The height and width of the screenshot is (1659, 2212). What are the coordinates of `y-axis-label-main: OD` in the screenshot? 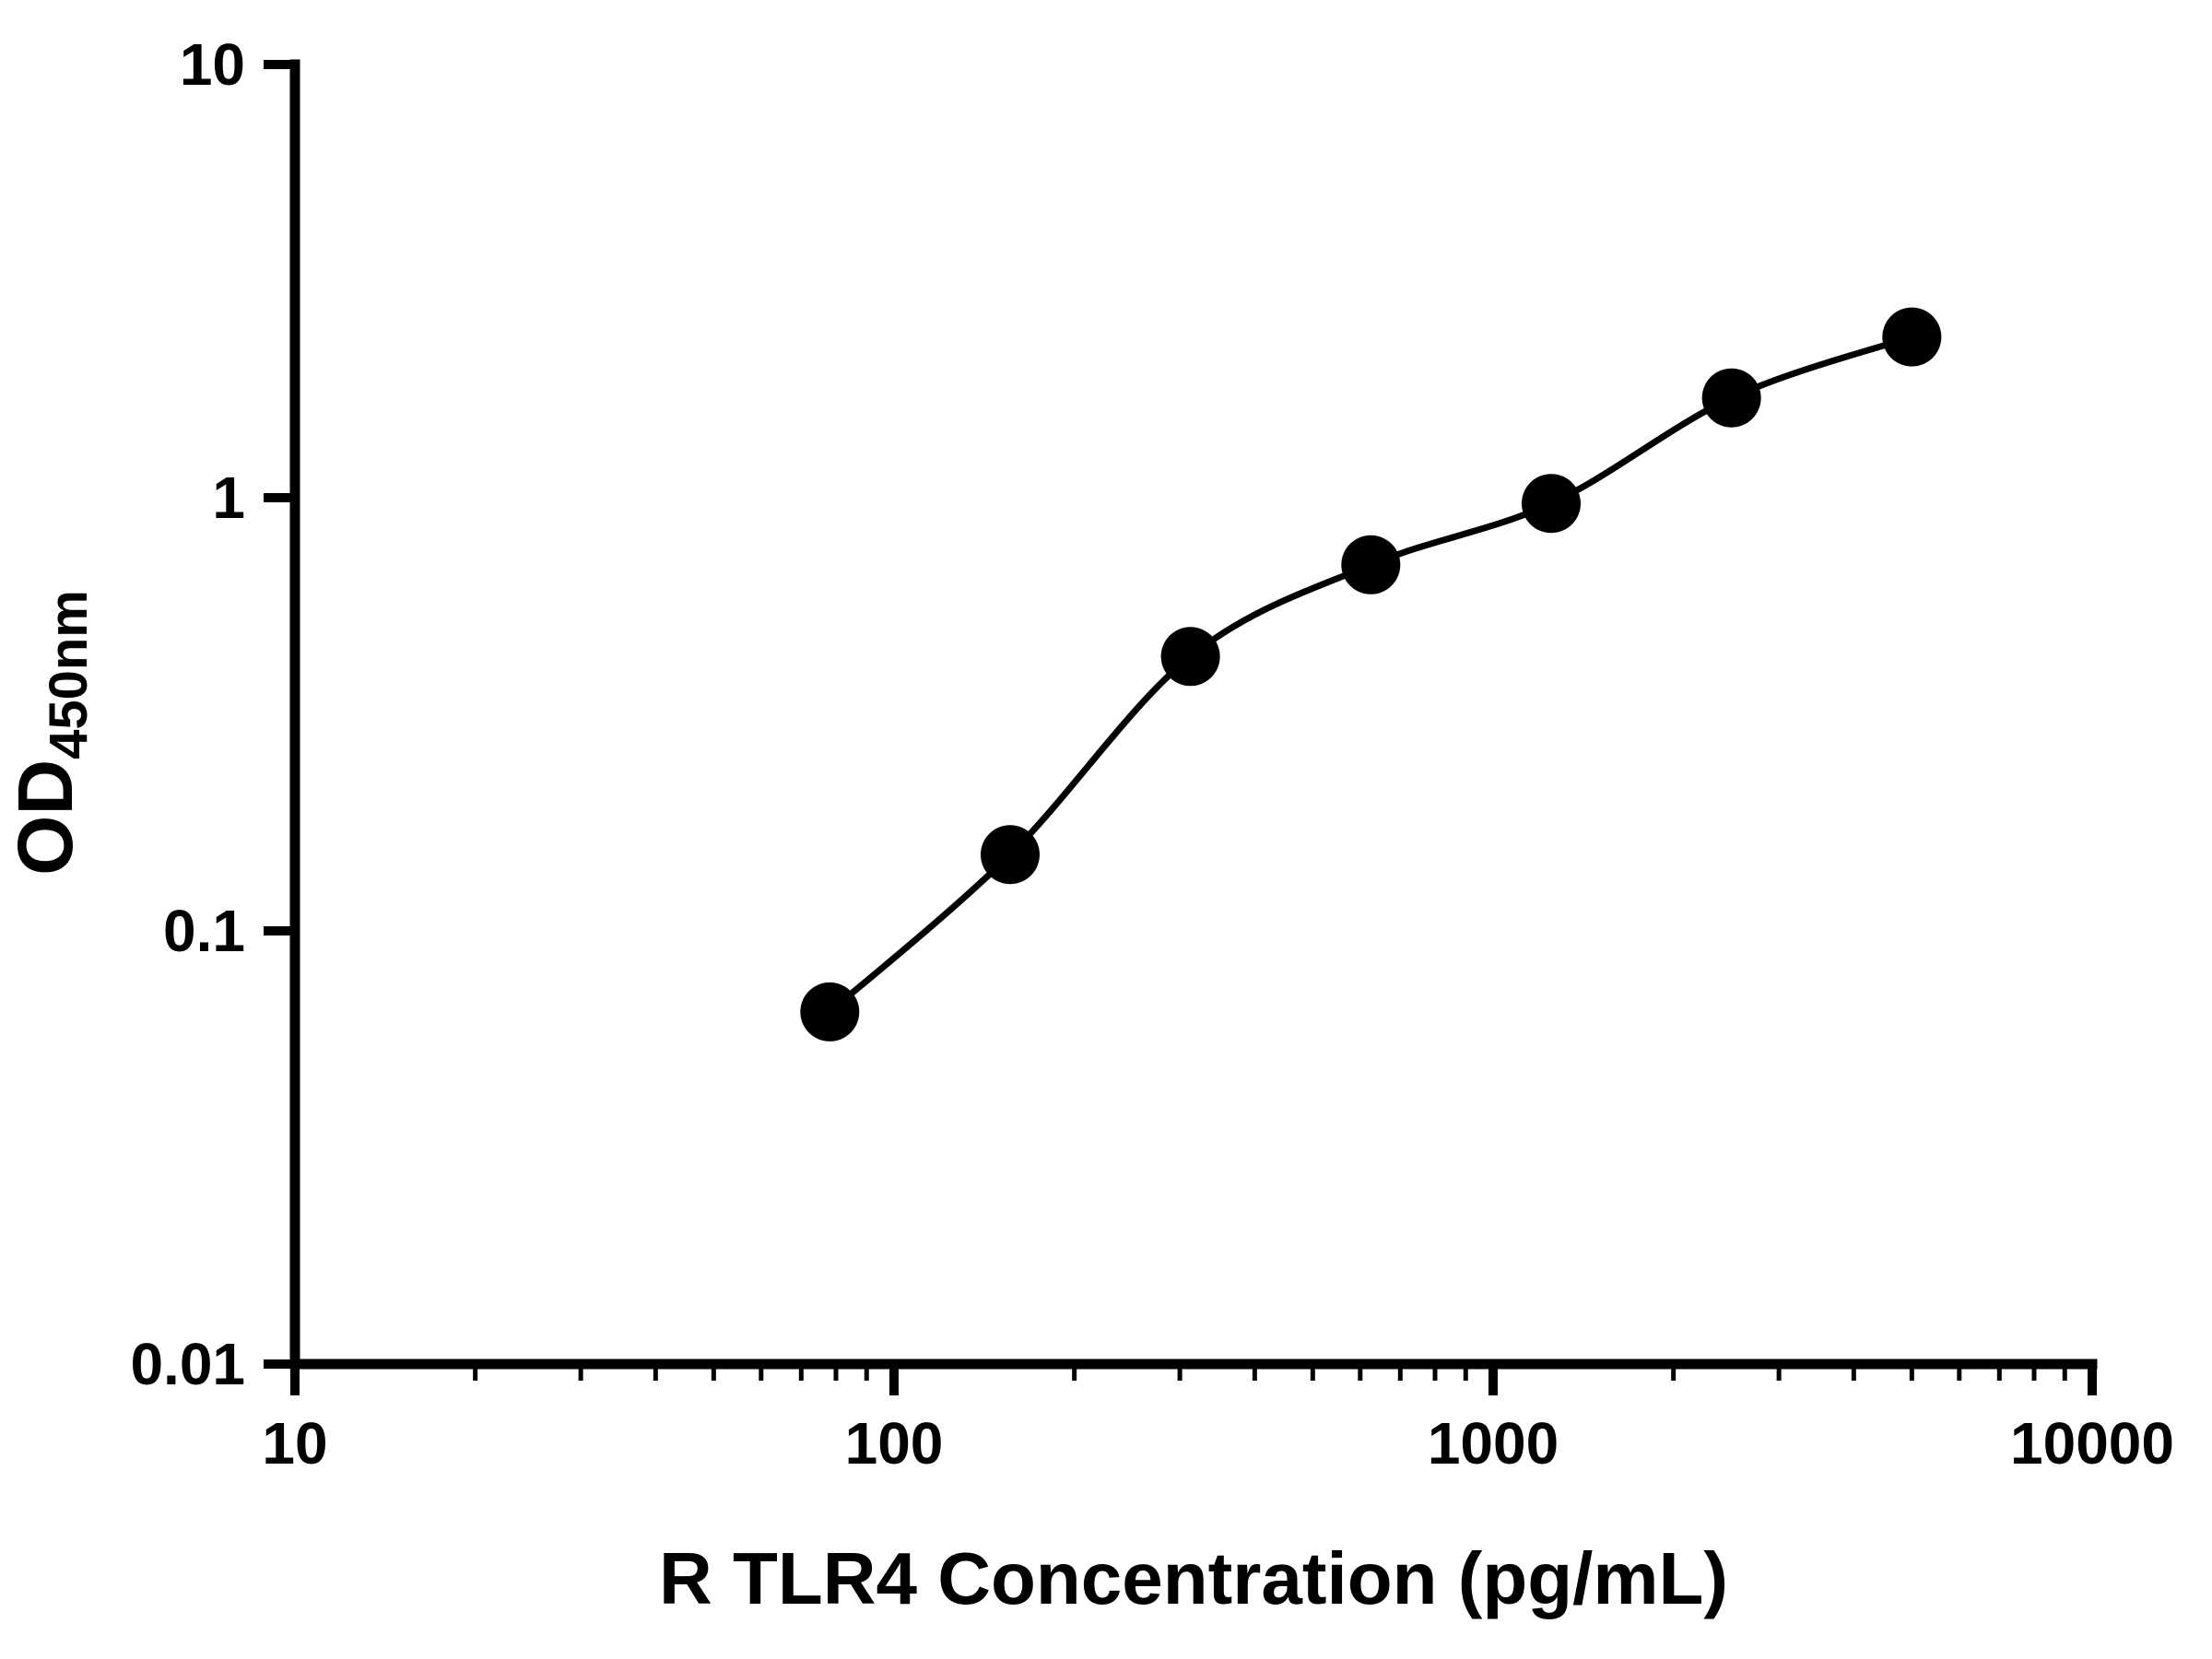 It's located at (45, 817).